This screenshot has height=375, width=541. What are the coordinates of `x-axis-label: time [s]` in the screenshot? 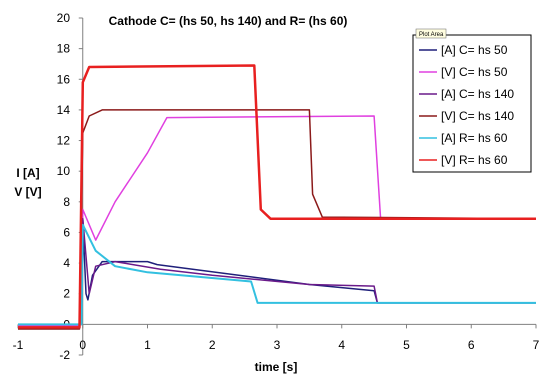 It's located at (276, 367).